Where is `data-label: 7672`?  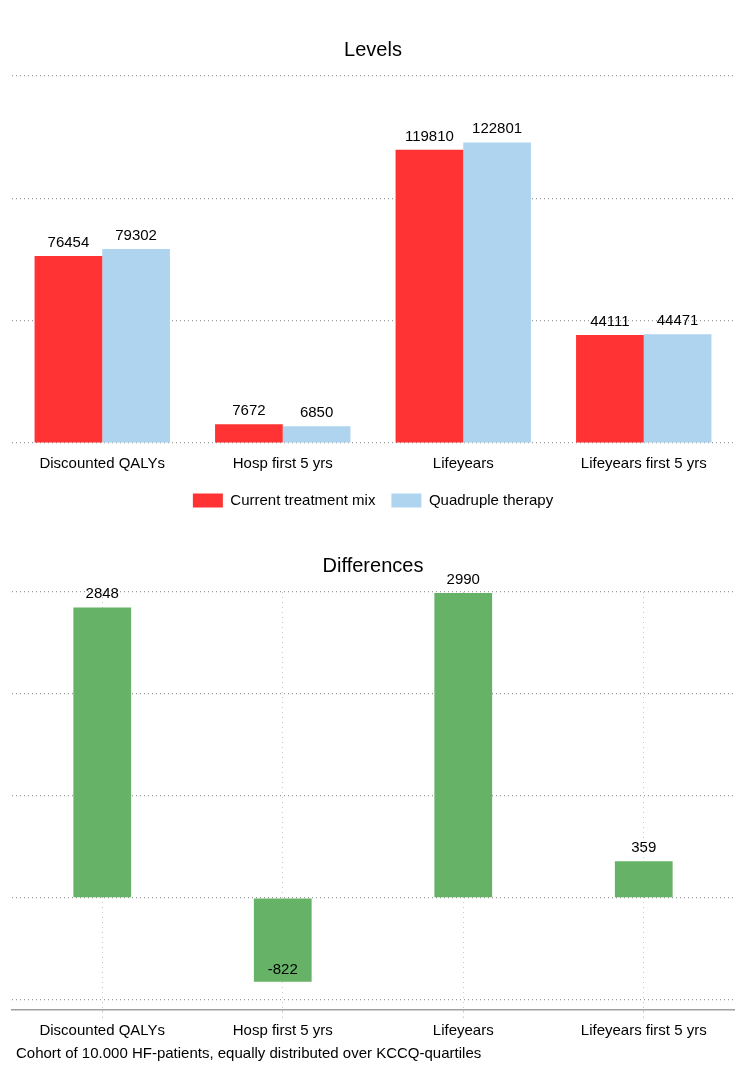 data-label: 7672 is located at coordinates (249, 409).